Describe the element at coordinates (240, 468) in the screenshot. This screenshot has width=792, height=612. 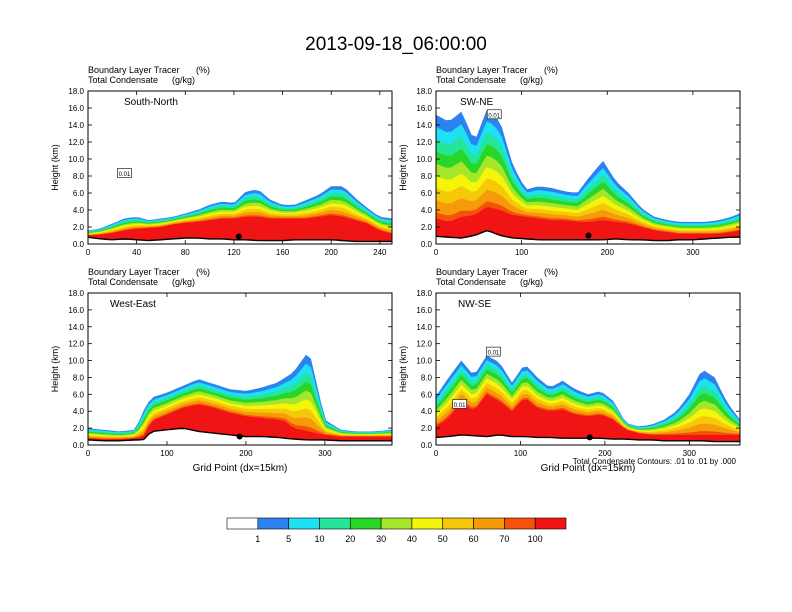
I see `x-axis-label: Grid Point (dx=15km)` at that location.